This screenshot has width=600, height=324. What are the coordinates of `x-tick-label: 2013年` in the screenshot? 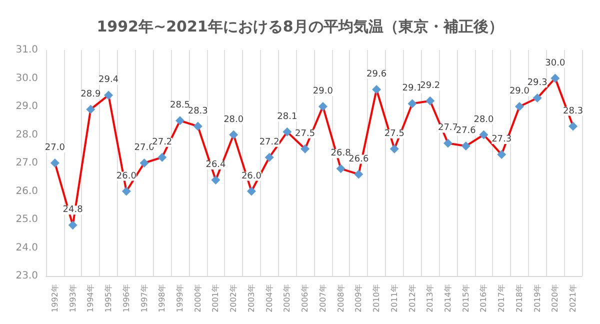 It's located at (430, 298).